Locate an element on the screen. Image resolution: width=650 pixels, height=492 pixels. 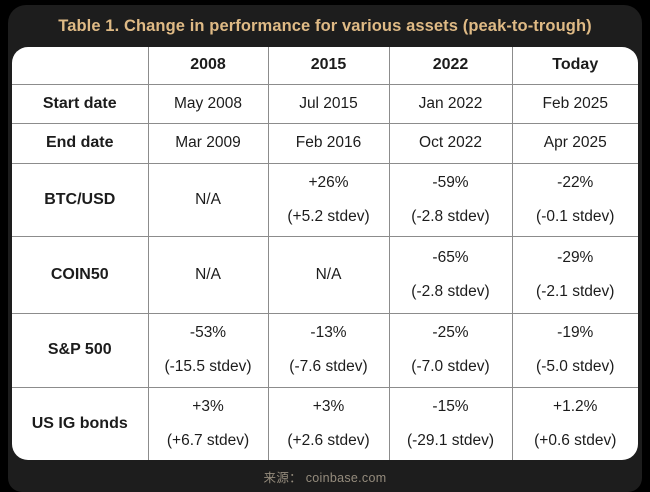
cell-value: Jul 2015 is located at coordinates (328, 103).